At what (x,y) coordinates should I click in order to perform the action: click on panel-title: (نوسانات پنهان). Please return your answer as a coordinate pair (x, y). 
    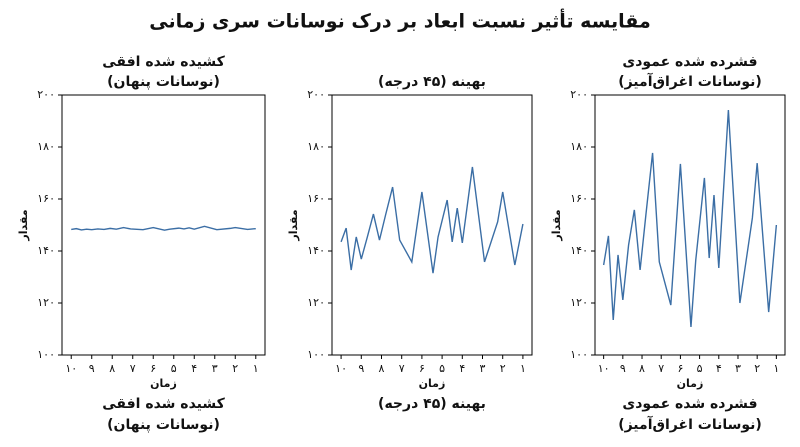
    Looking at the image, I should click on (163, 82).